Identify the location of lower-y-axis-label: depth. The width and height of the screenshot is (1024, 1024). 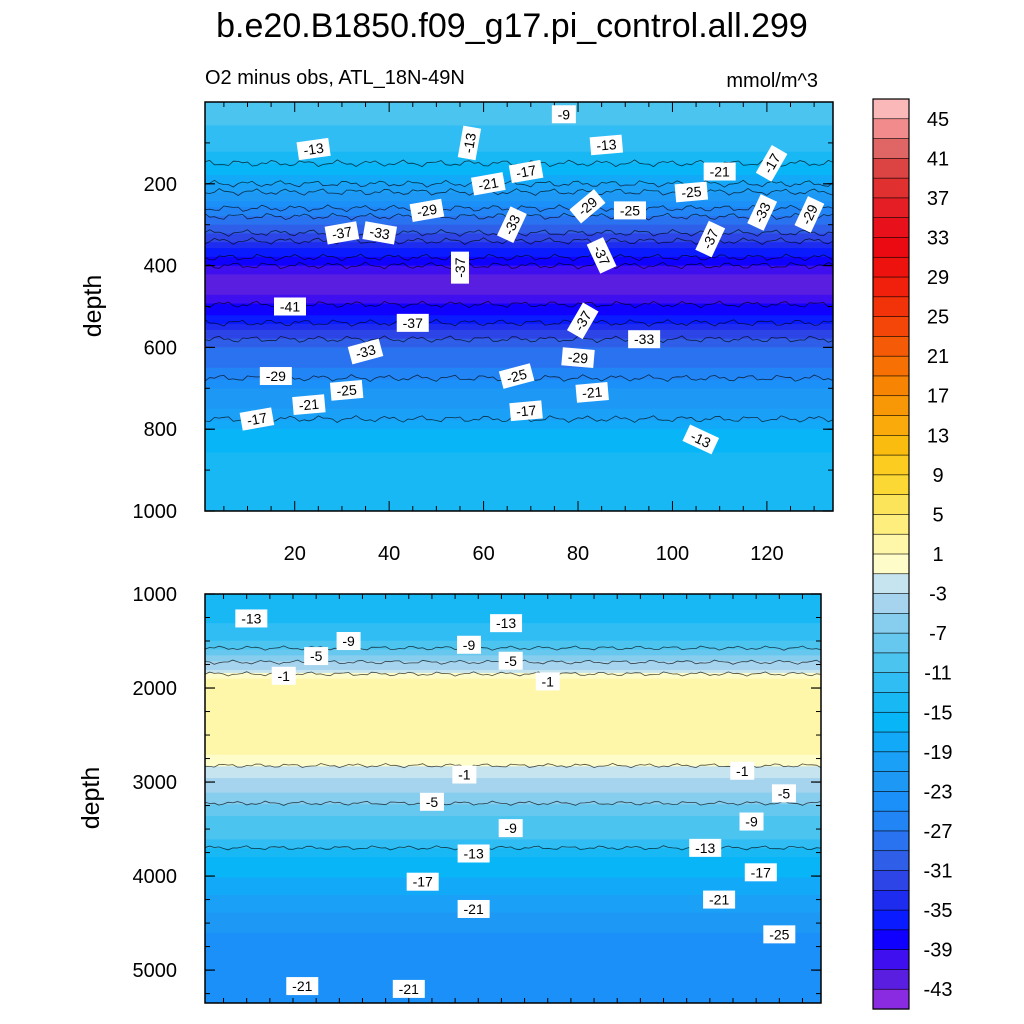
(91, 798).